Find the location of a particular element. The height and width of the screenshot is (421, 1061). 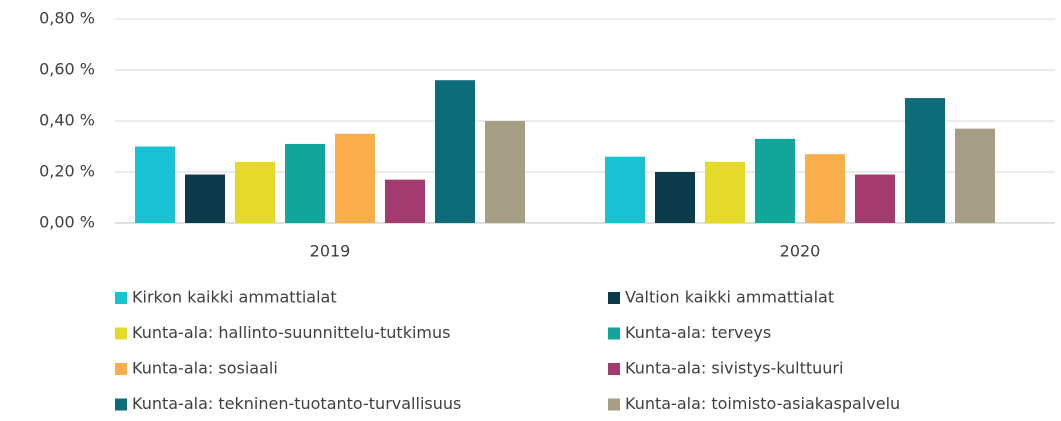

x-tick-label: 2019 is located at coordinates (330, 251).